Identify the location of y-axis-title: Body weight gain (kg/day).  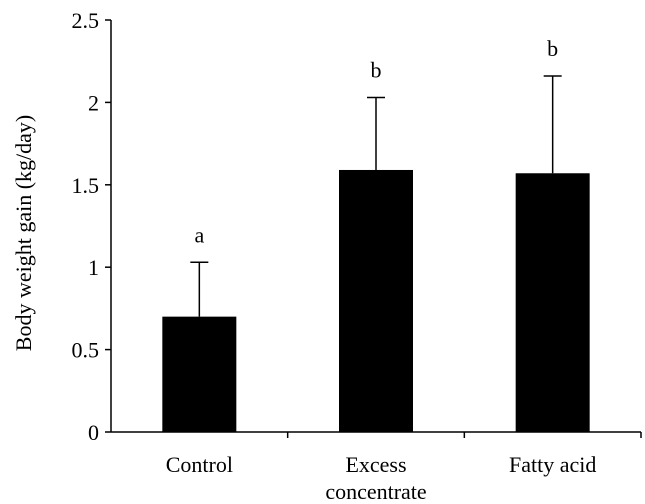
(23, 233).